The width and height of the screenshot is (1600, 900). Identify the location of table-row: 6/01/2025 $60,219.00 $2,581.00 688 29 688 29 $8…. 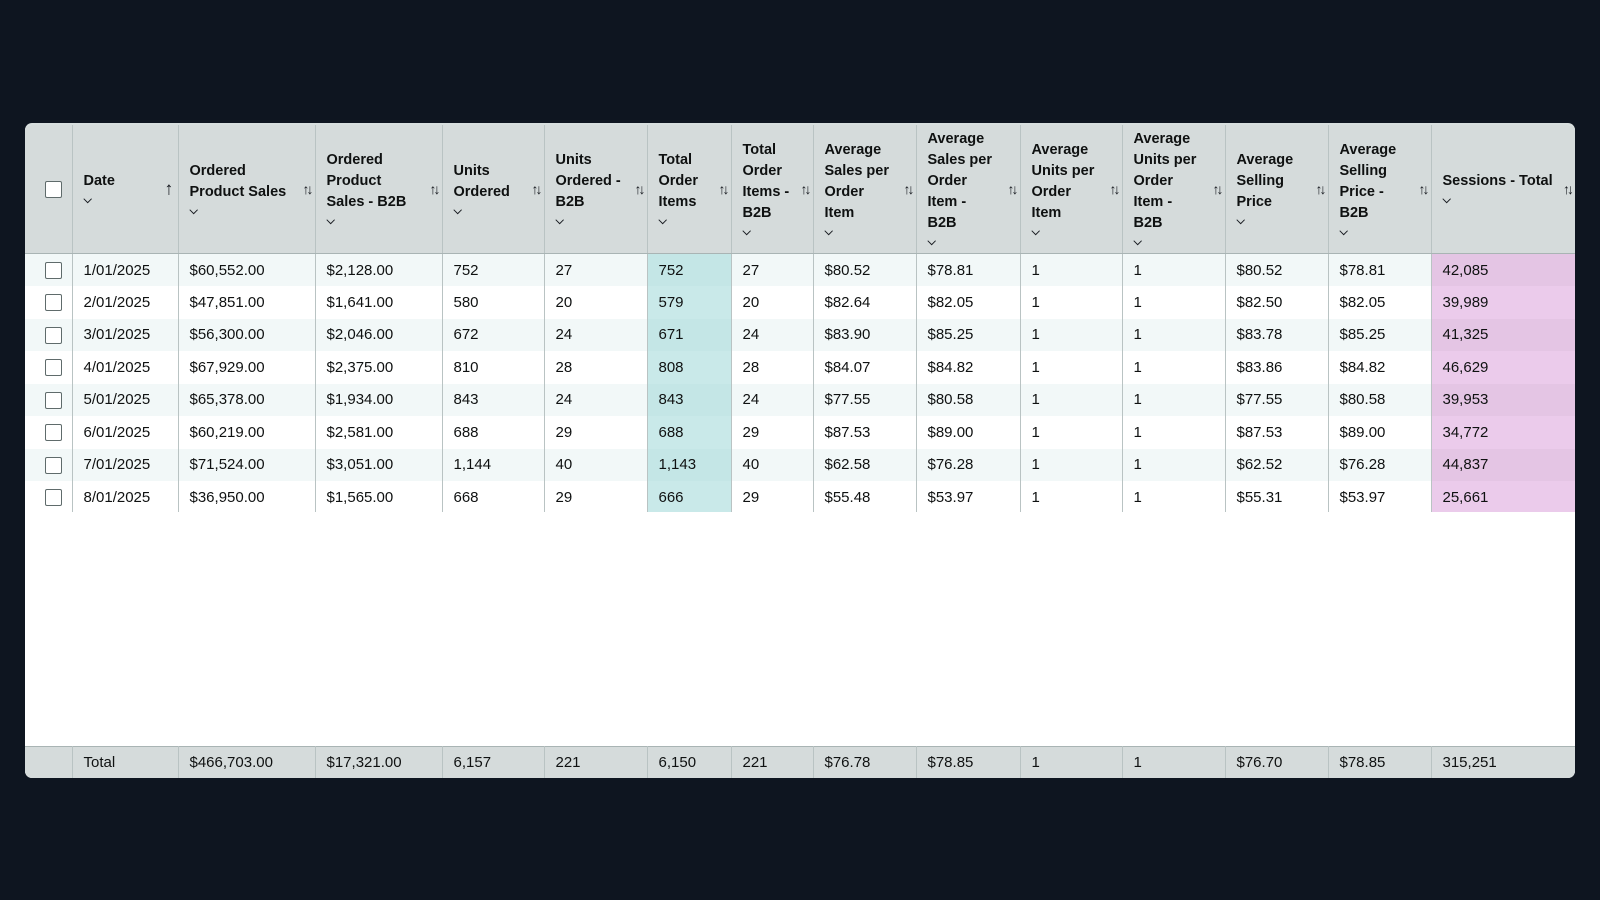
(800, 432).